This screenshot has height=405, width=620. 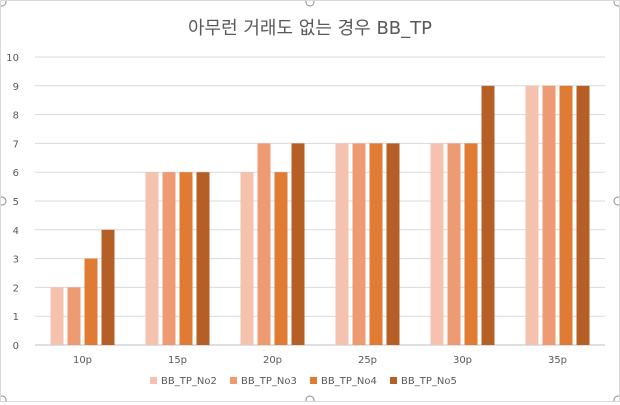 What do you see at coordinates (16, 116) in the screenshot?
I see `y-tick-label: 8` at bounding box center [16, 116].